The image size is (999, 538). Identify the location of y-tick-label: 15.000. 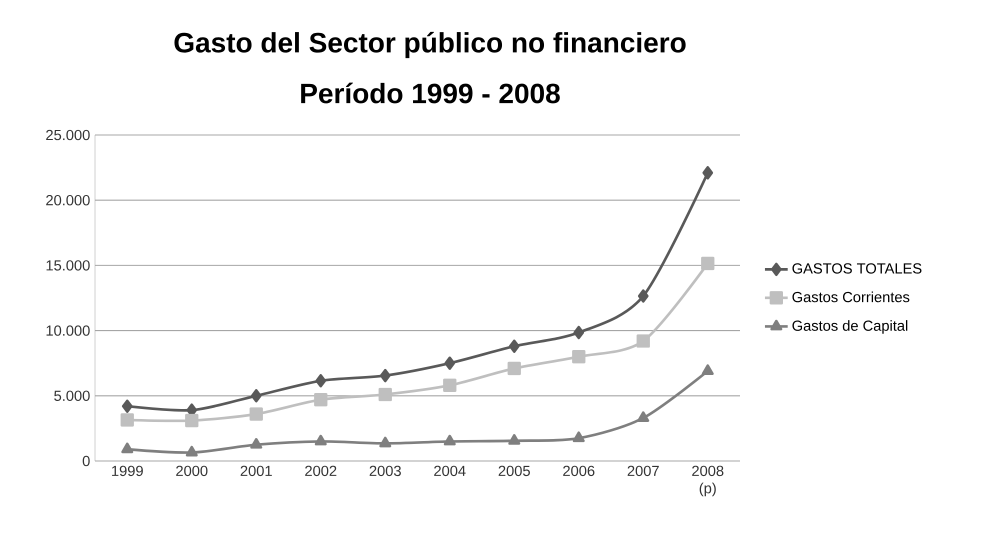
(68, 265).